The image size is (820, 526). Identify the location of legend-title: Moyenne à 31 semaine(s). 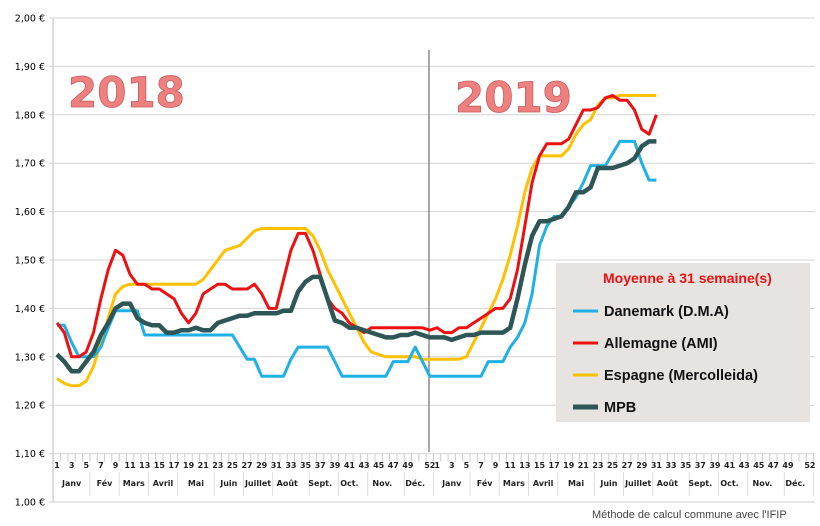
(687, 278).